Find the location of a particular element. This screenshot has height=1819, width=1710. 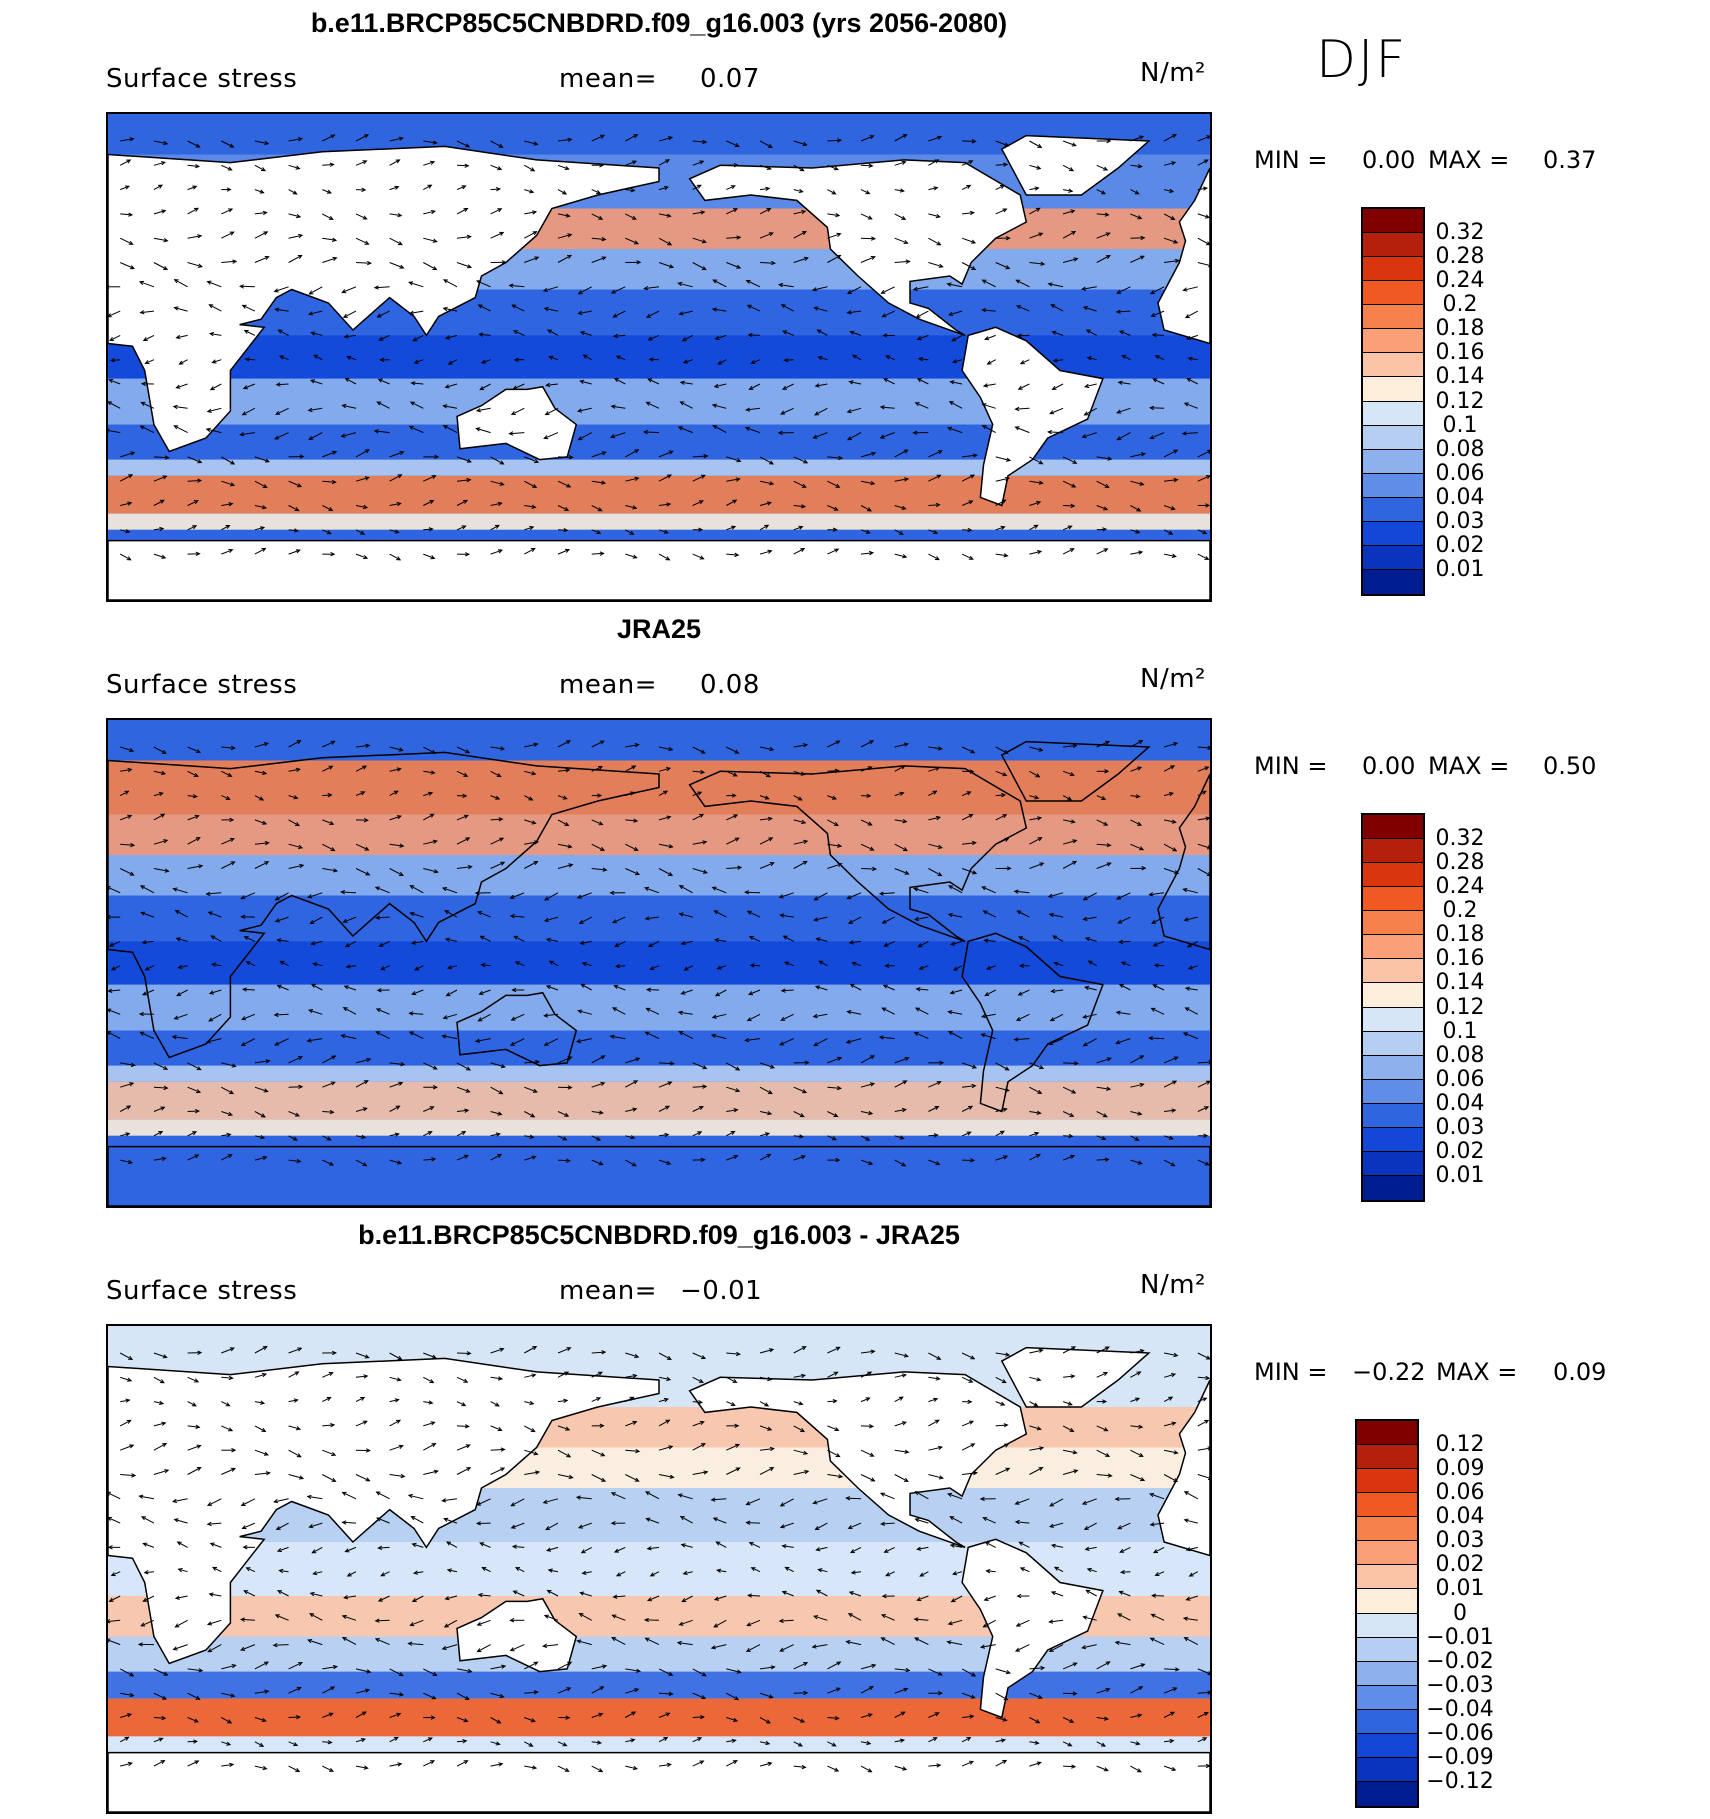

colorbar-tick-label: 0 is located at coordinates (1460, 1613).